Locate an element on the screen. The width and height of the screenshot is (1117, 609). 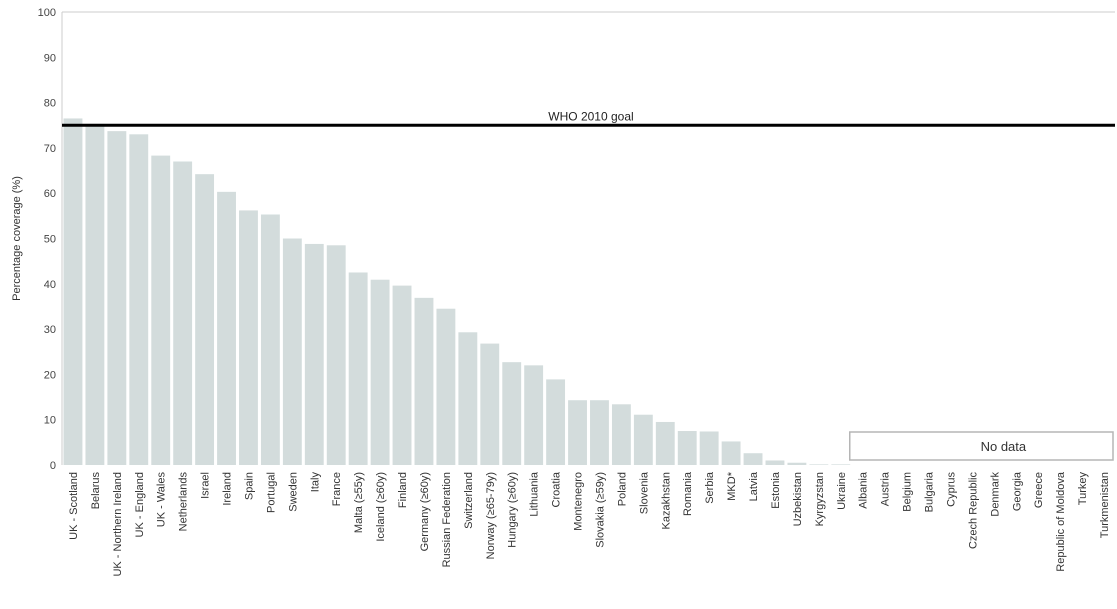
x-tick-label: Ireland is located at coordinates (228, 489).